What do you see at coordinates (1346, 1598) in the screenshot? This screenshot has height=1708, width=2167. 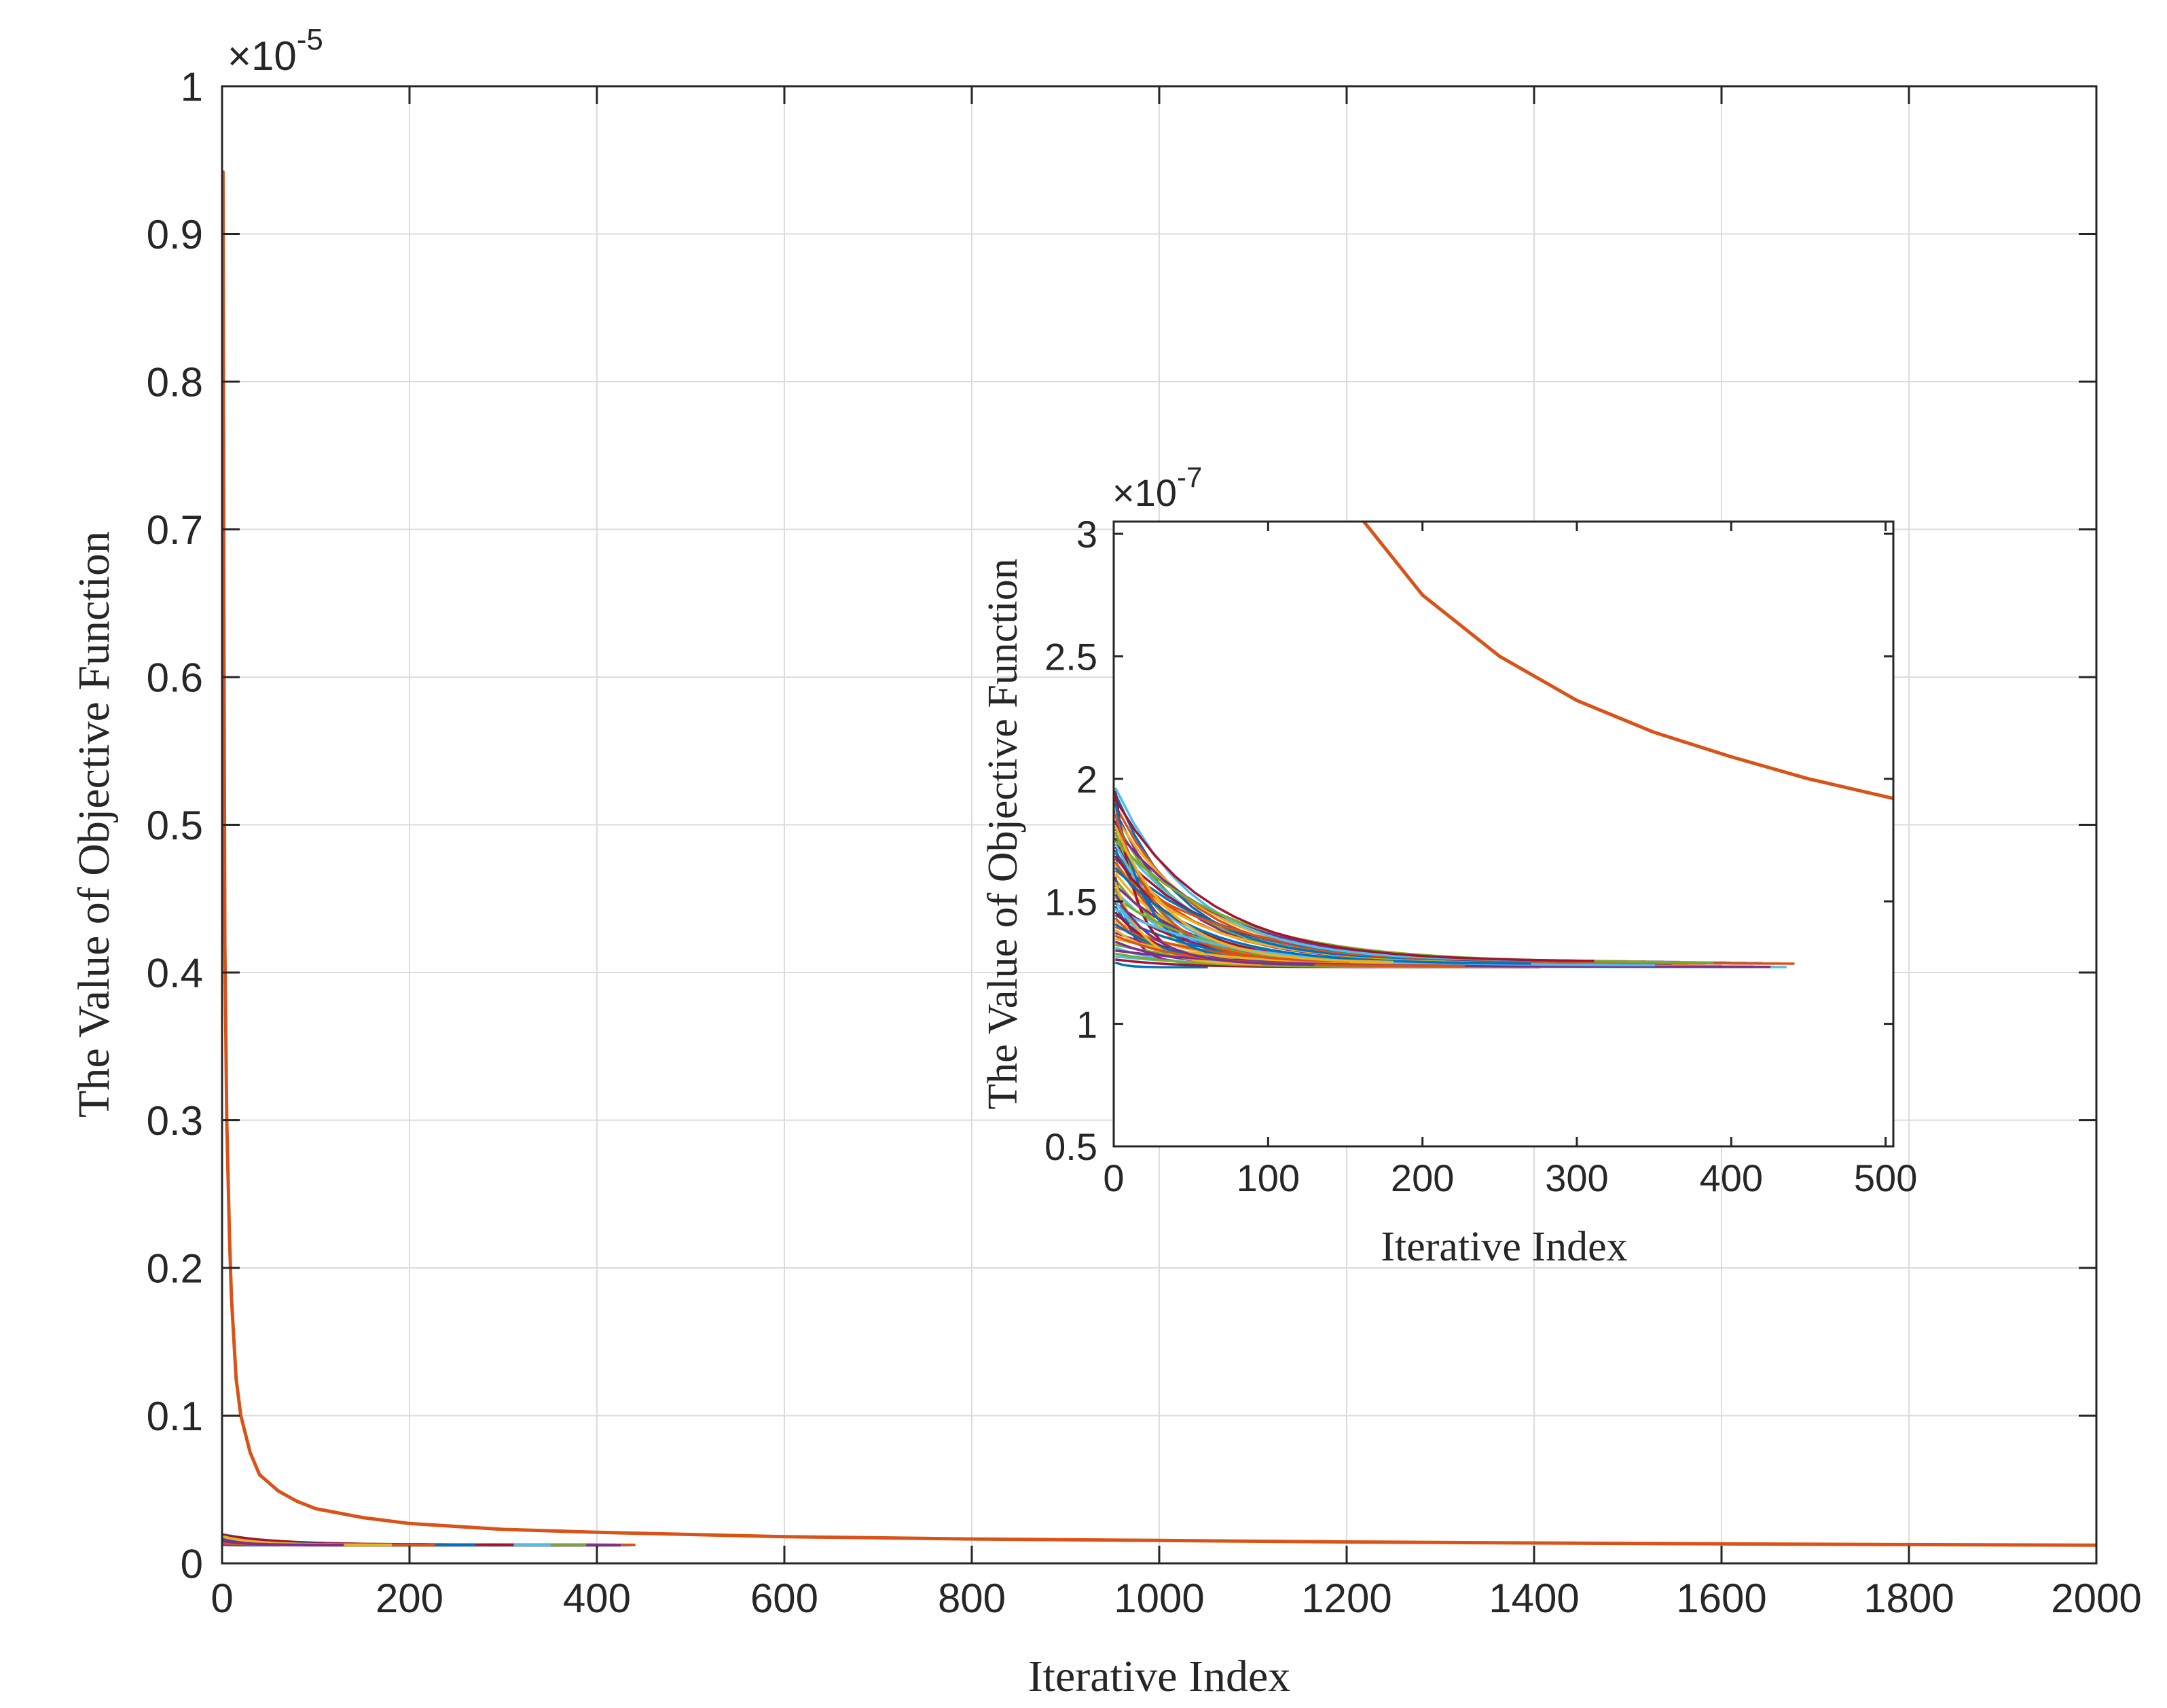 I see `main-x-tick-label: 1200` at bounding box center [1346, 1598].